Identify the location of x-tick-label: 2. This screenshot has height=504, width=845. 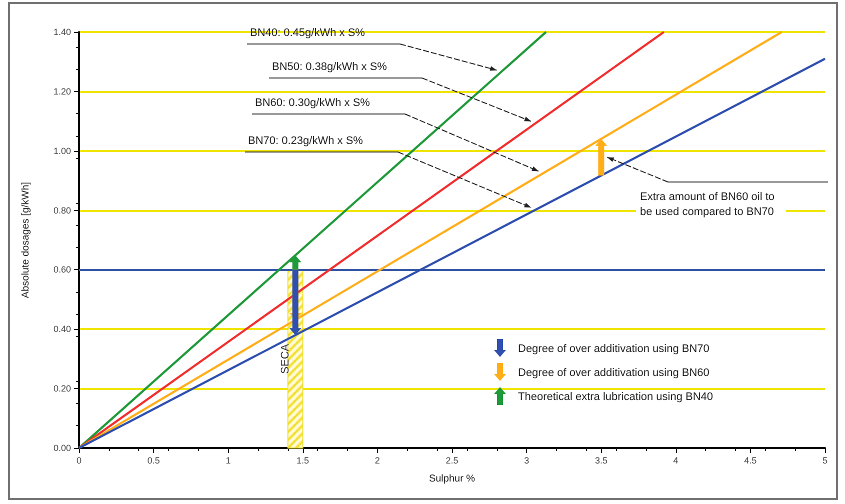
(377, 461).